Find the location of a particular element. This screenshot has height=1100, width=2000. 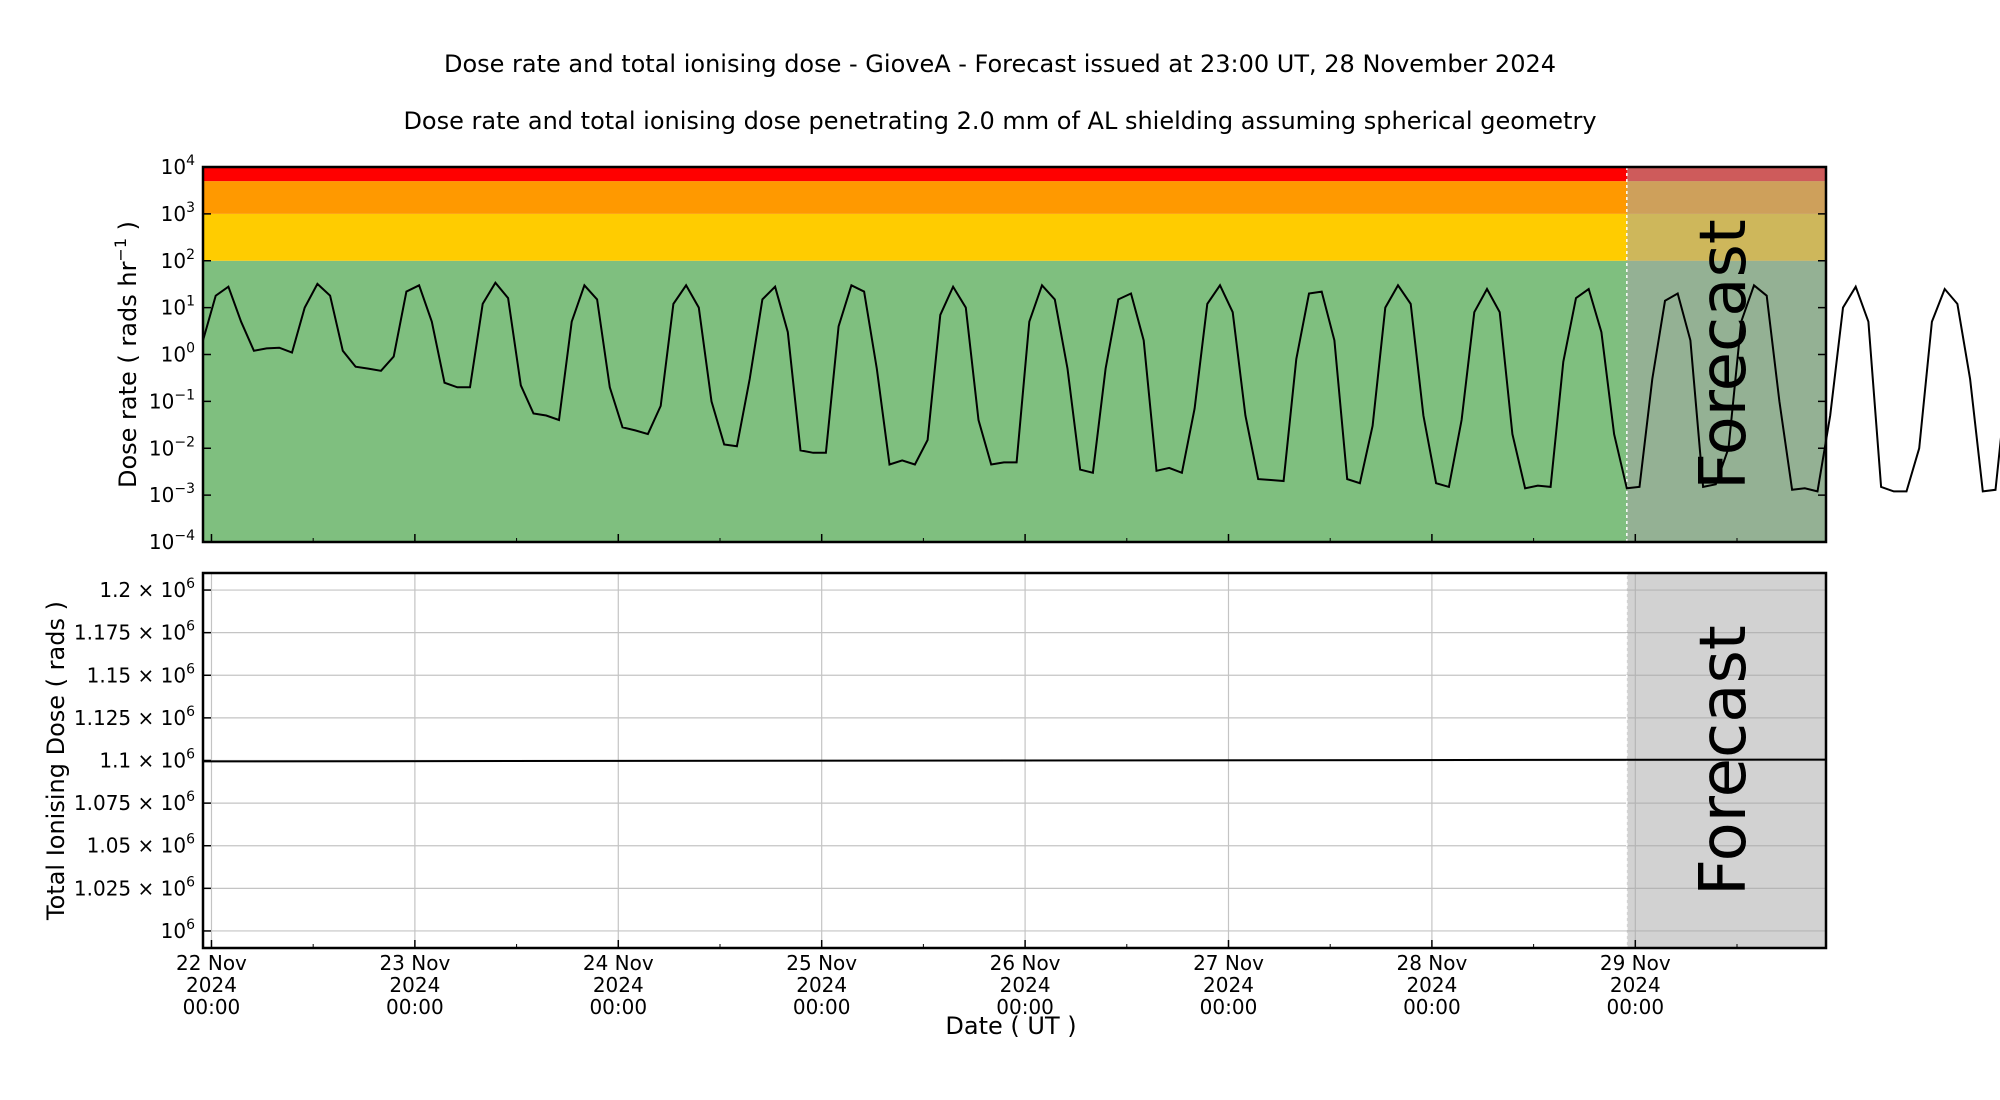

dose-rate-ylabel: Dose rate ( rads hr−1 ) is located at coordinates (126, 354).